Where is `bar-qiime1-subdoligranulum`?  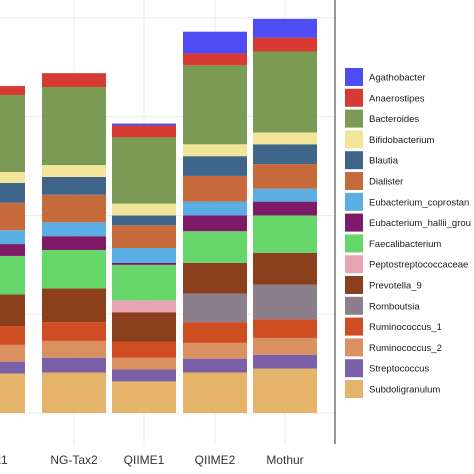 bar-qiime1-subdoligranulum is located at coordinates (144, 397).